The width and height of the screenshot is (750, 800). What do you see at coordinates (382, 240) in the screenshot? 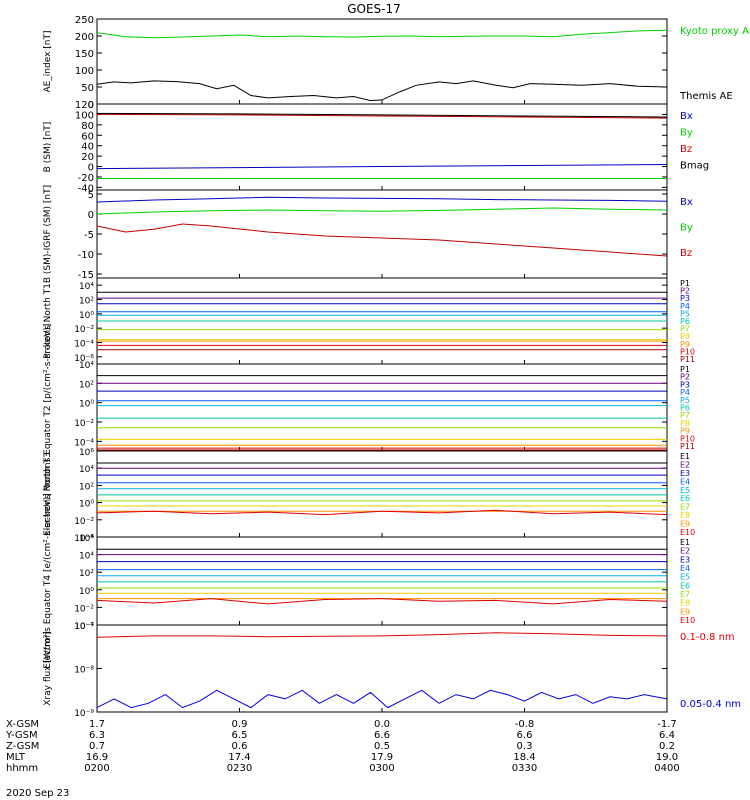
I see `series-line-bz` at bounding box center [382, 240].